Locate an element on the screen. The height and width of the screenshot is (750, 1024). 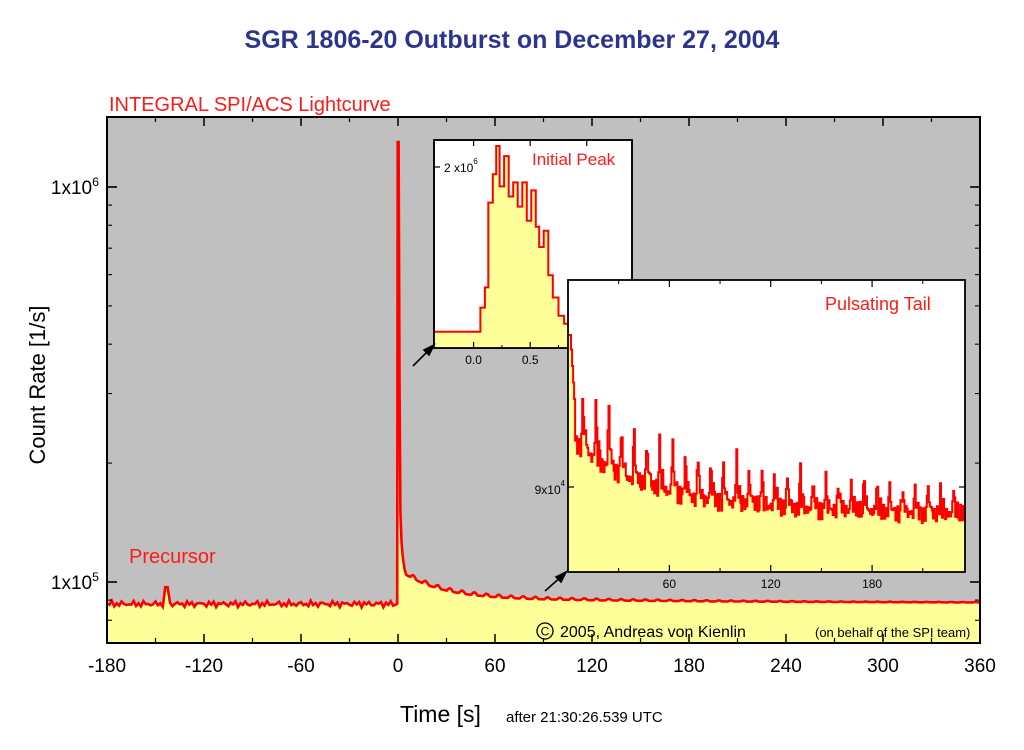
x-tick-label: 240 is located at coordinates (786, 666).